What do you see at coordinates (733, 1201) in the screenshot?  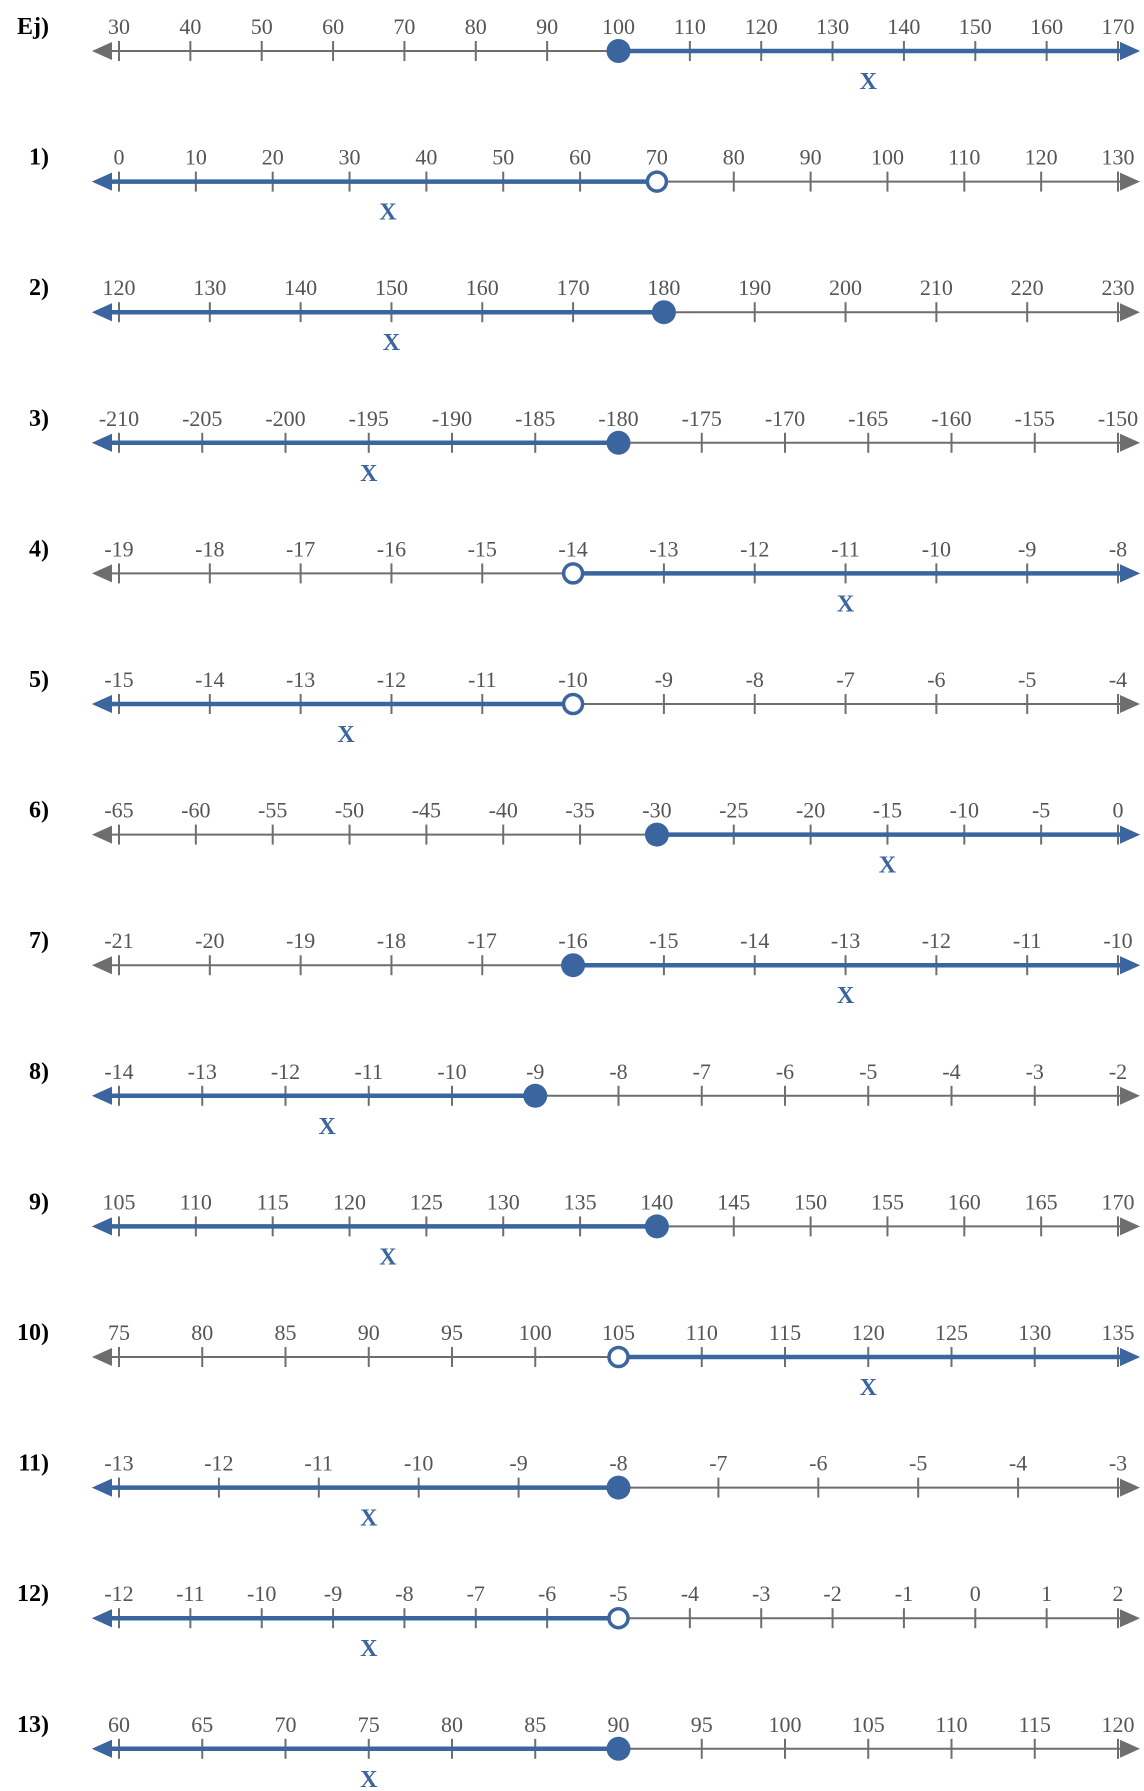 I see `tick-label: 145` at bounding box center [733, 1201].